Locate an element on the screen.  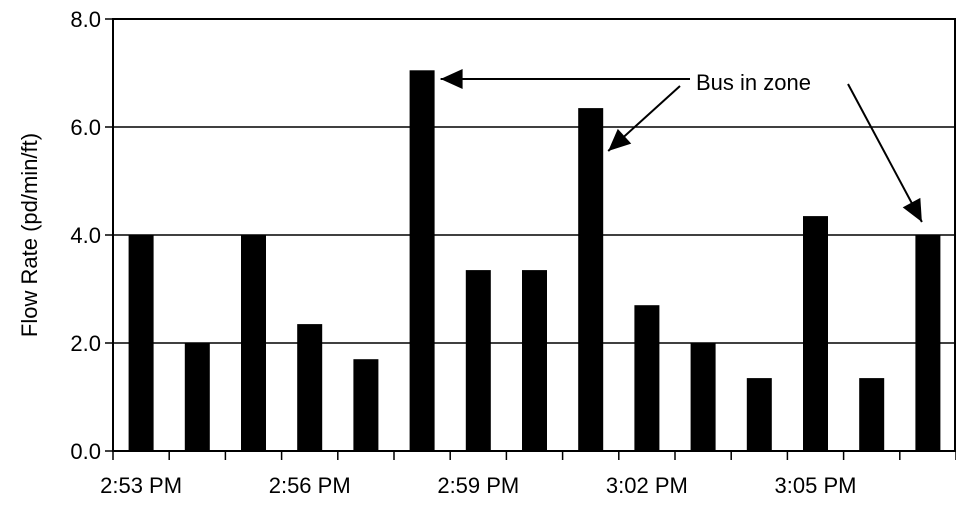
x-tick-label: 3:05 PM is located at coordinates (816, 485).